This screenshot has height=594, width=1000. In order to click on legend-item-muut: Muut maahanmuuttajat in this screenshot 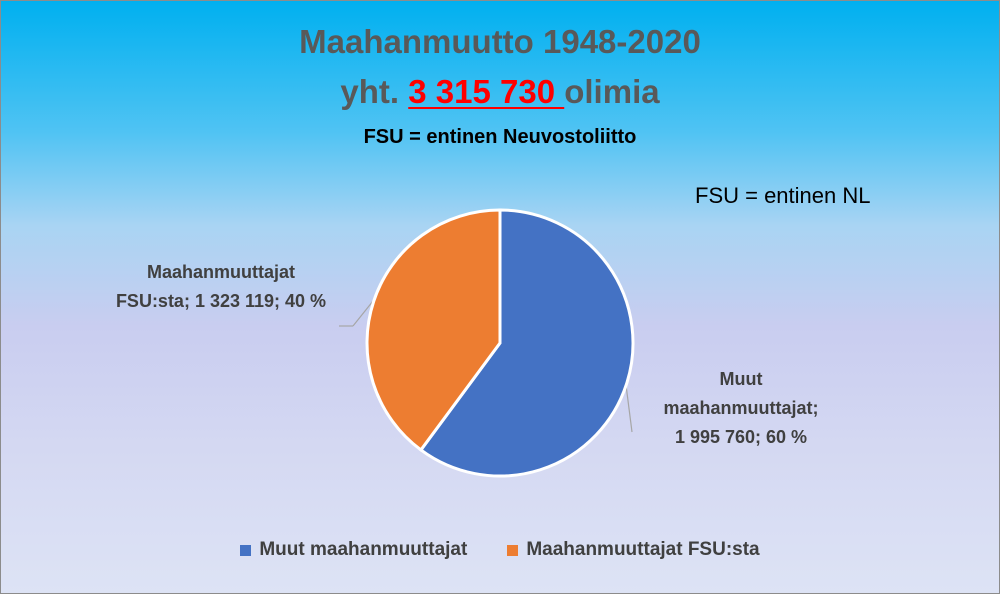, I will do `click(353, 550)`.